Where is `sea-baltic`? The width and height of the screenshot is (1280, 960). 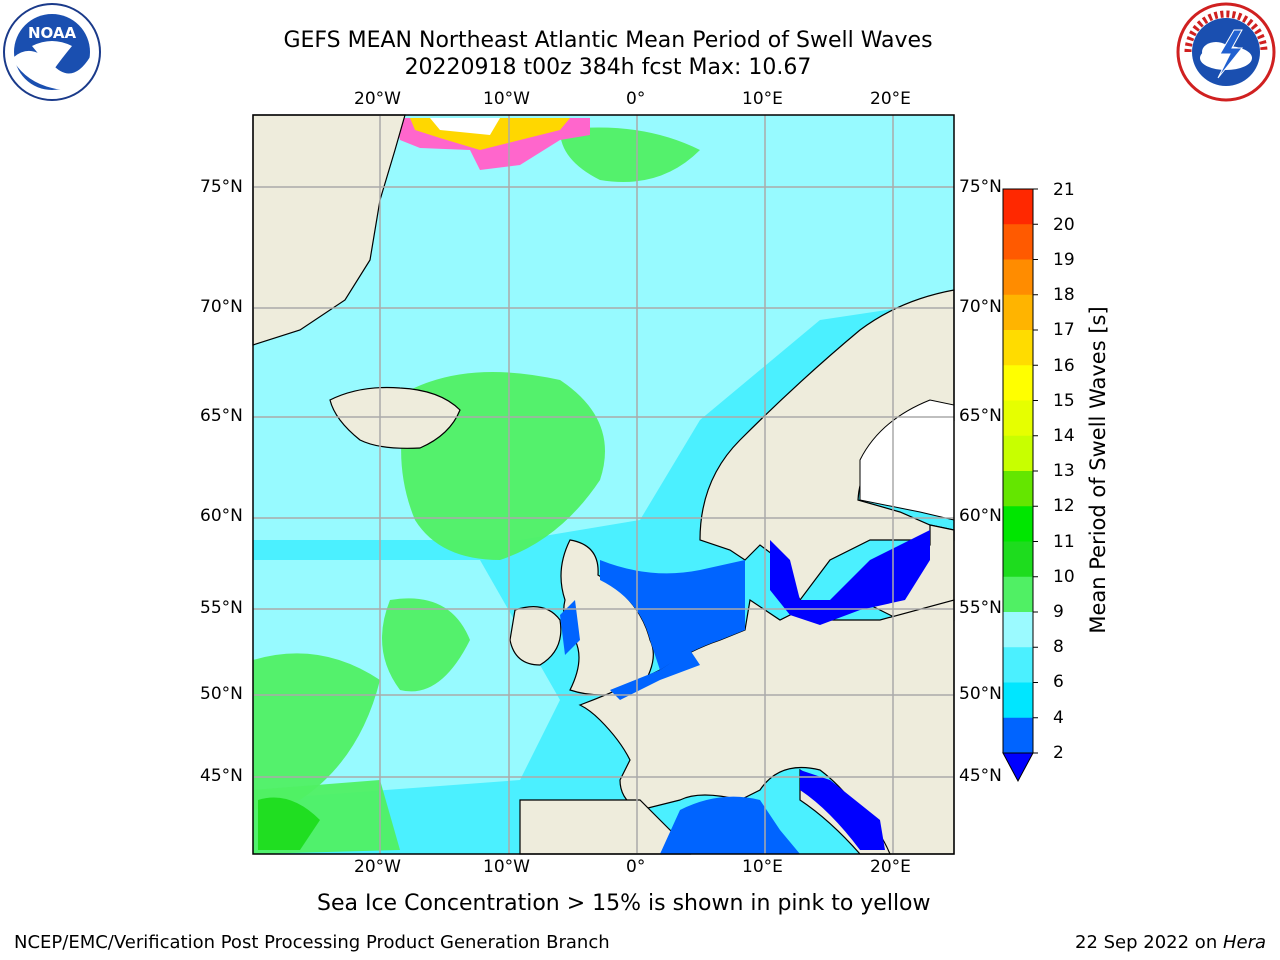
sea-baltic is located at coordinates (850, 577).